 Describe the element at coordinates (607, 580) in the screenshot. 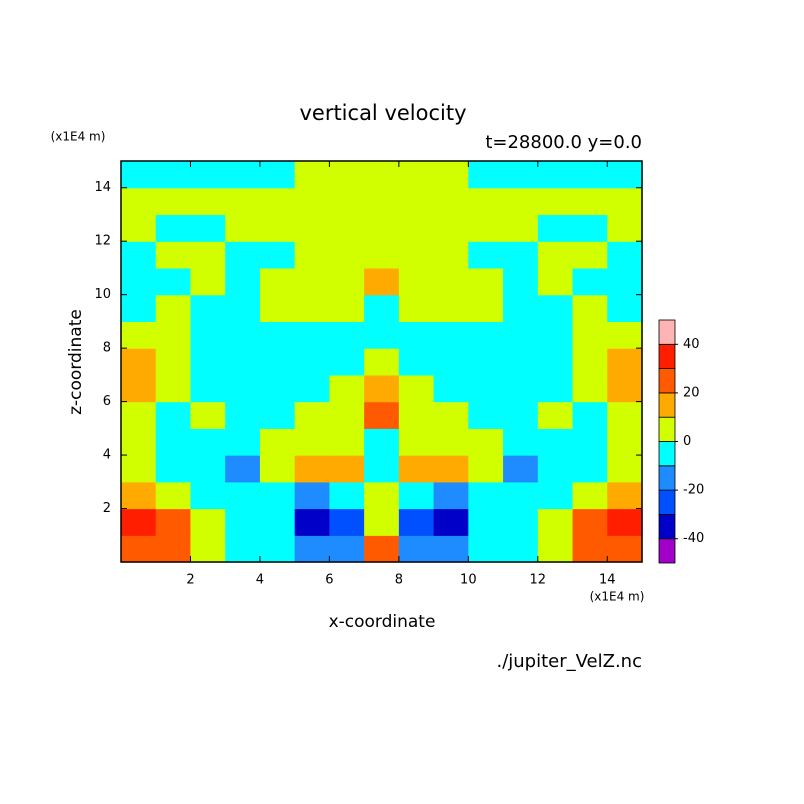

I see `x-tick-label: 14` at that location.